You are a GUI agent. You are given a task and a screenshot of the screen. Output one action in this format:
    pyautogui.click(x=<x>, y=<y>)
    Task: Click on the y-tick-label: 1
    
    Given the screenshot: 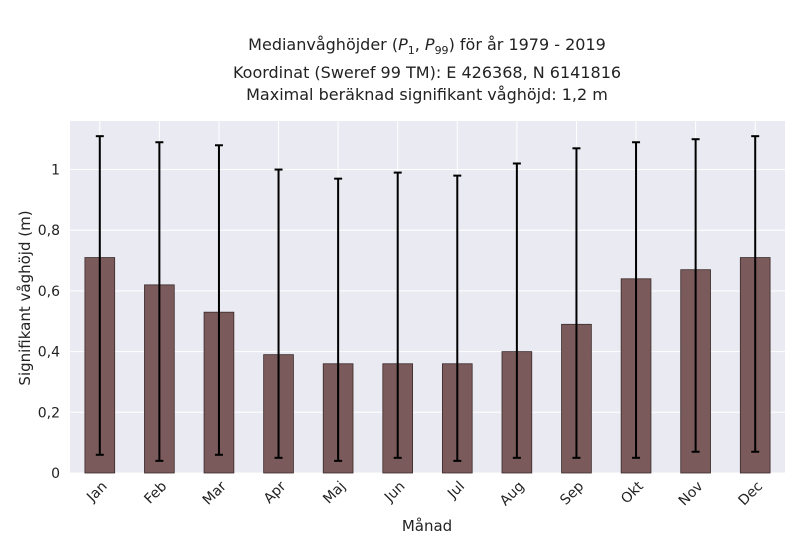 What is the action you would take?
    pyautogui.click(x=55, y=171)
    